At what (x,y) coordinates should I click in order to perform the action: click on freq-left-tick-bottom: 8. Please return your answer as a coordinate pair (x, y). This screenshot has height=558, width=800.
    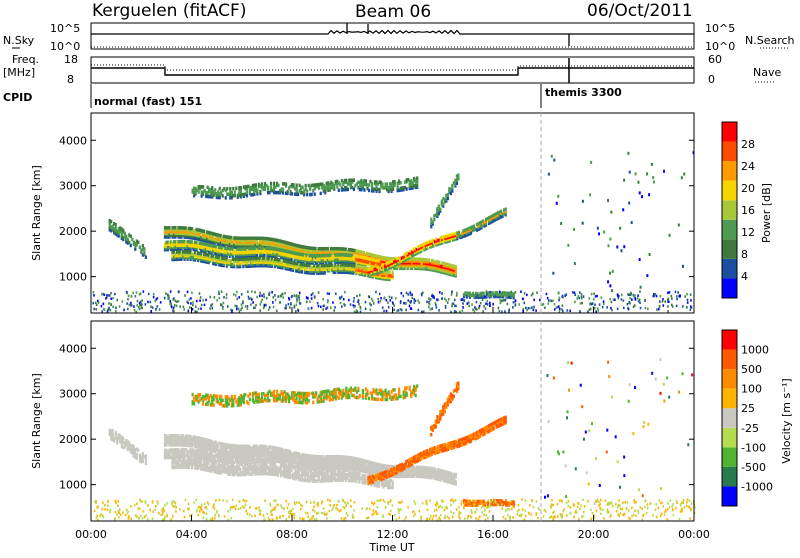
    Looking at the image, I should click on (70, 79).